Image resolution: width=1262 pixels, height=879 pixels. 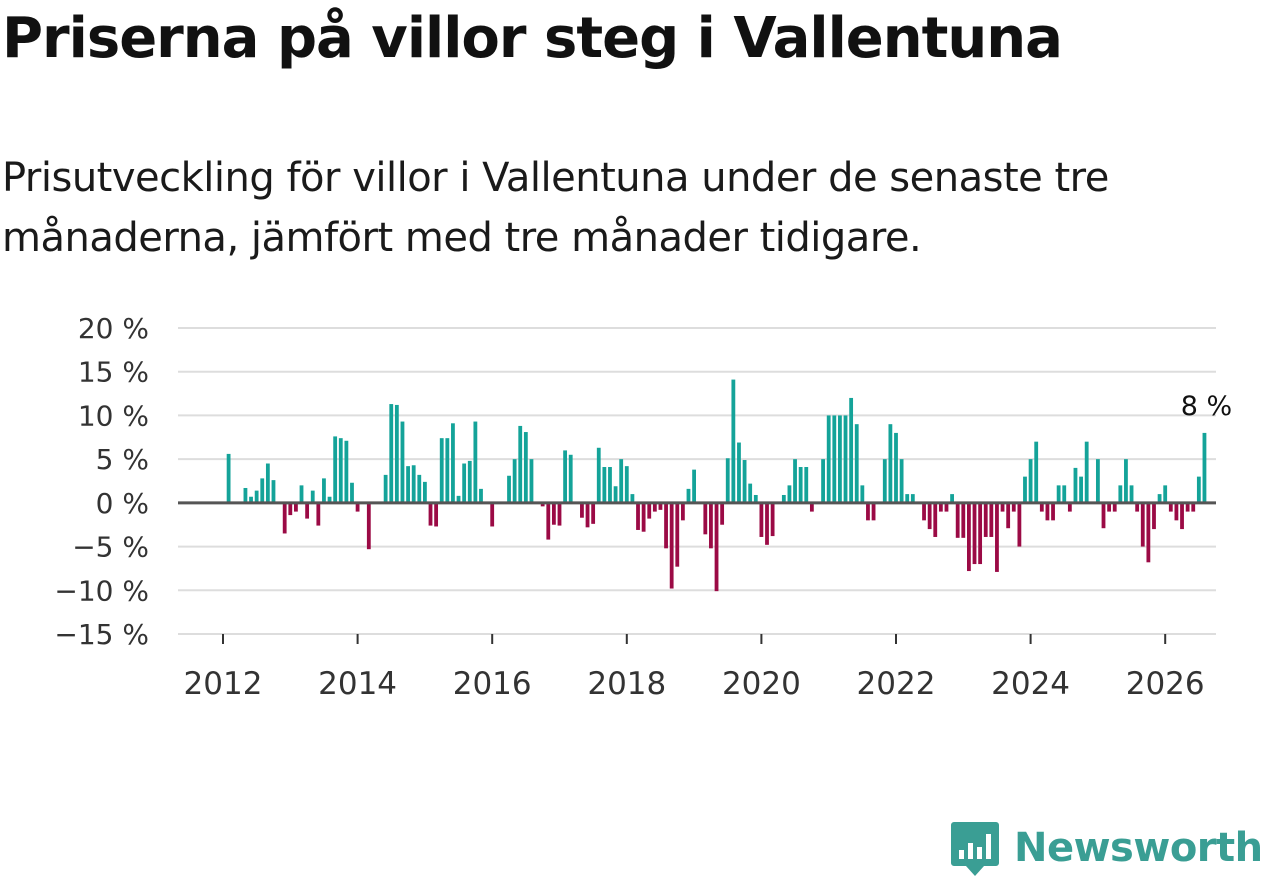 What do you see at coordinates (122, 503) in the screenshot?
I see `y-tick-label: 0 %` at bounding box center [122, 503].